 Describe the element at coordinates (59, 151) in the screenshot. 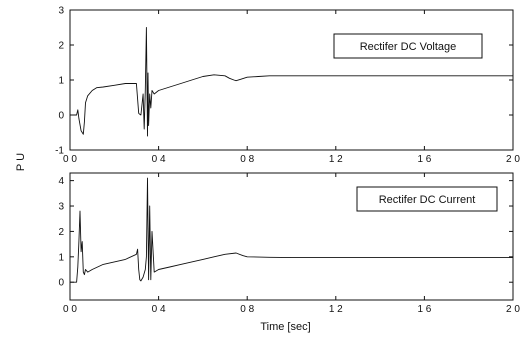

I see `y-tick-label: -1` at that location.